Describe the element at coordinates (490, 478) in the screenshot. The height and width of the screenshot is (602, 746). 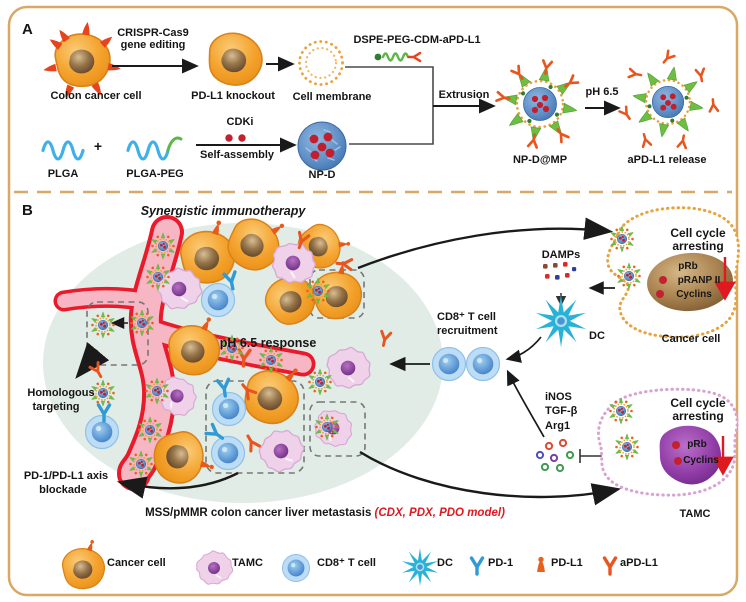
I see `to-tamc-arrow` at that location.